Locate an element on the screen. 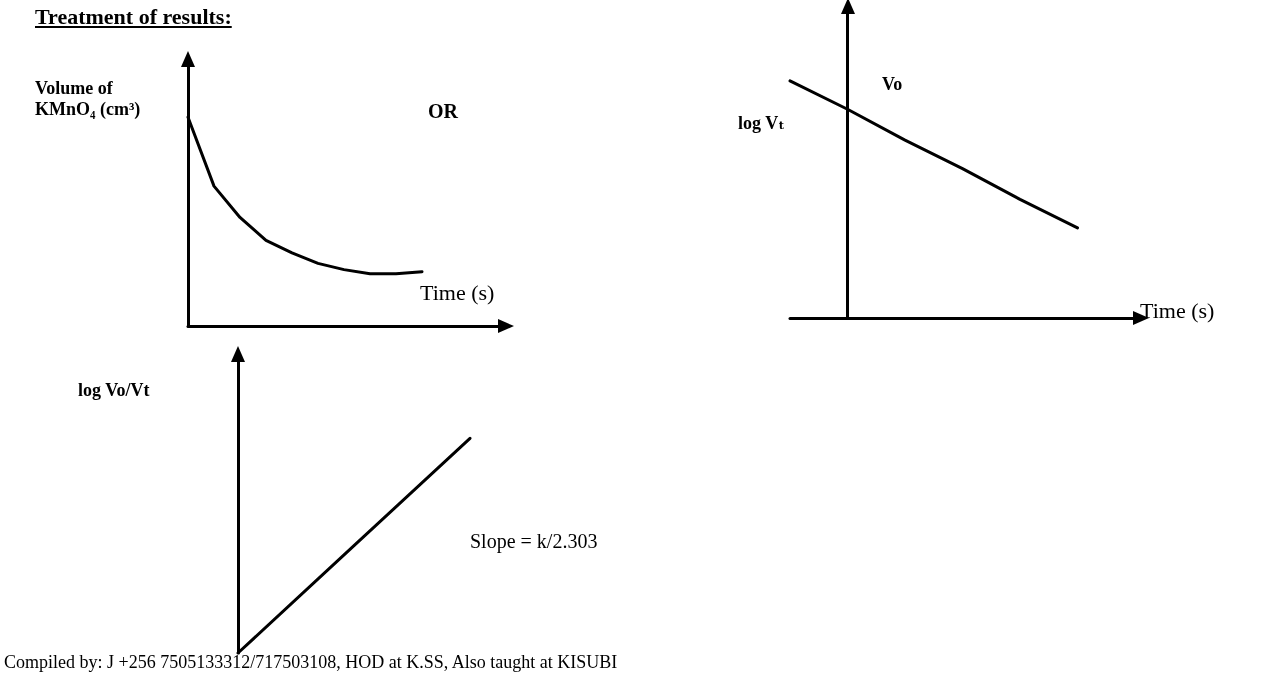 The height and width of the screenshot is (678, 1262). y-axis-title: Volume of KMnO₄ (cm³) is located at coordinates (88, 99).